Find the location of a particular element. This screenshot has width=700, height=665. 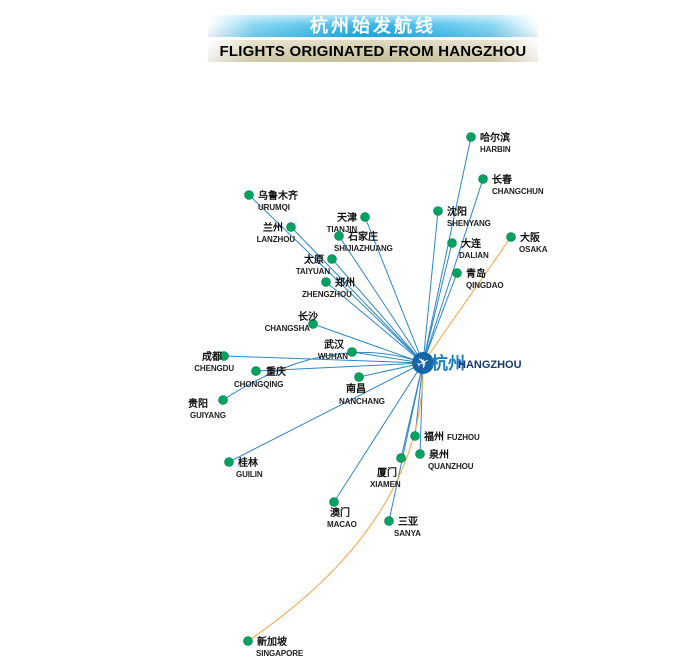

city-label-zhengzhou-en: ZHENGZHOU is located at coordinates (327, 294).